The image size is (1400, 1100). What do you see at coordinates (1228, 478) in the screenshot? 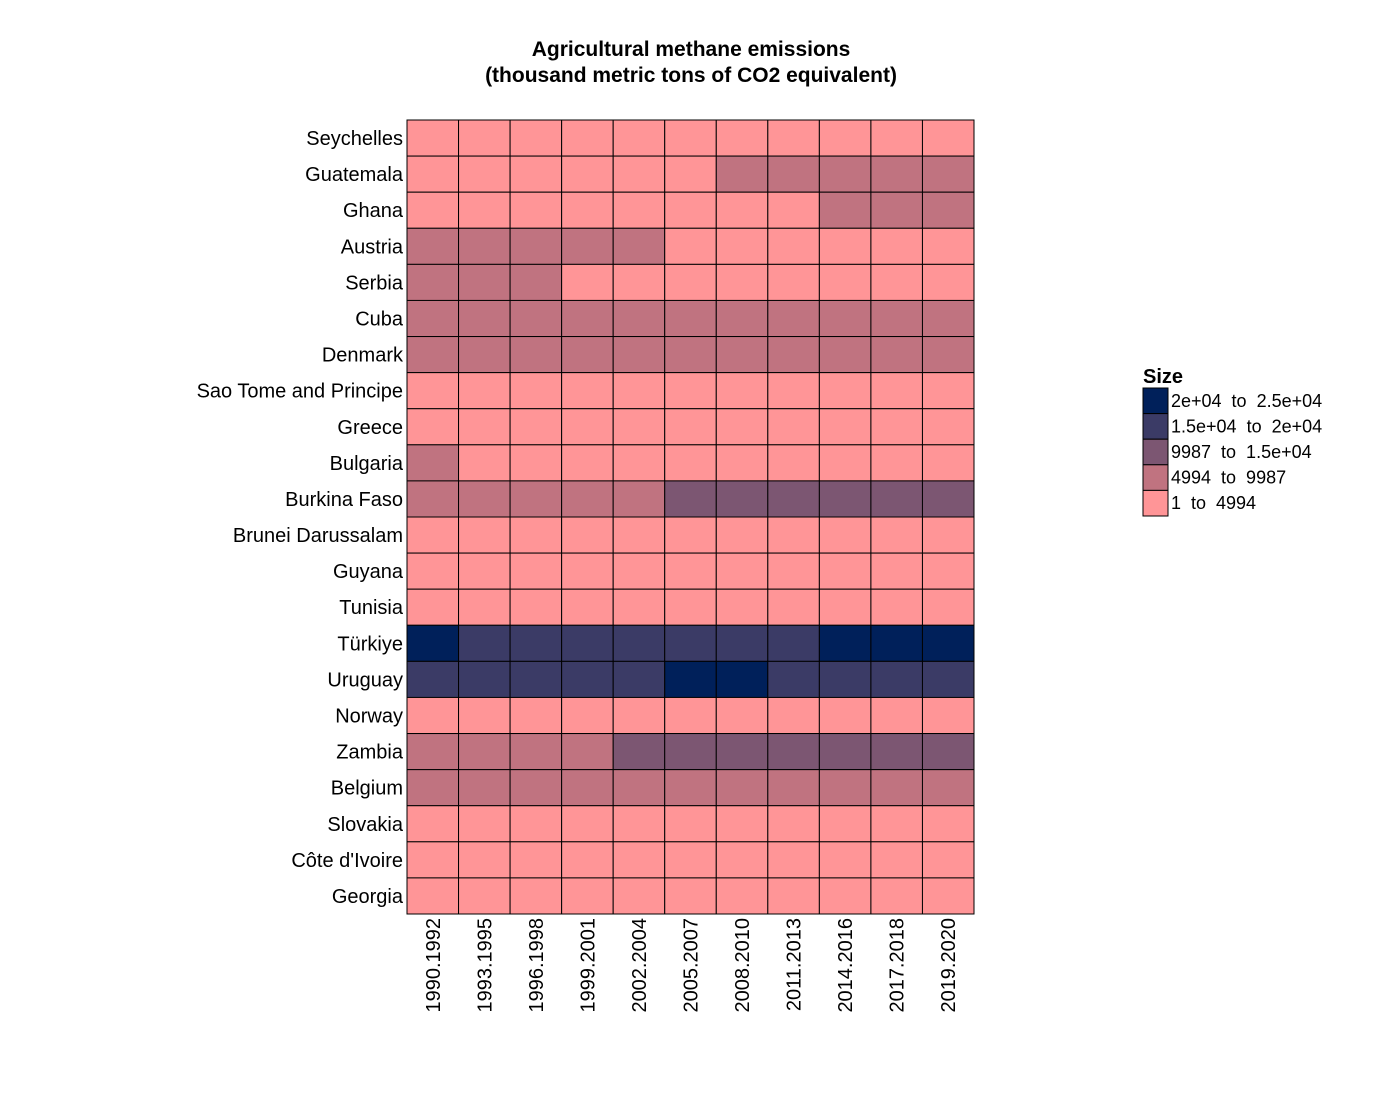
I see `legend-label: 4994 to 9987` at bounding box center [1228, 478].